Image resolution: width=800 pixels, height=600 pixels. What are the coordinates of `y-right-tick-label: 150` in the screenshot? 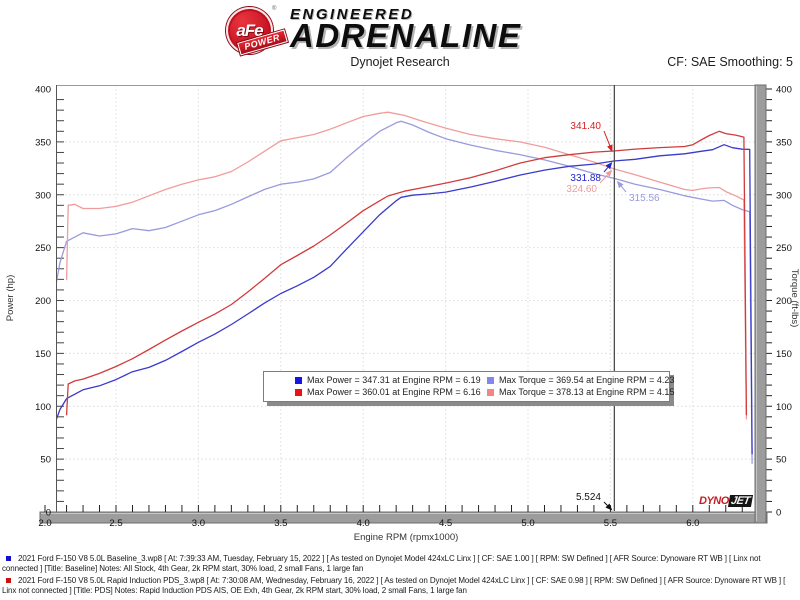 It's located at (784, 354).